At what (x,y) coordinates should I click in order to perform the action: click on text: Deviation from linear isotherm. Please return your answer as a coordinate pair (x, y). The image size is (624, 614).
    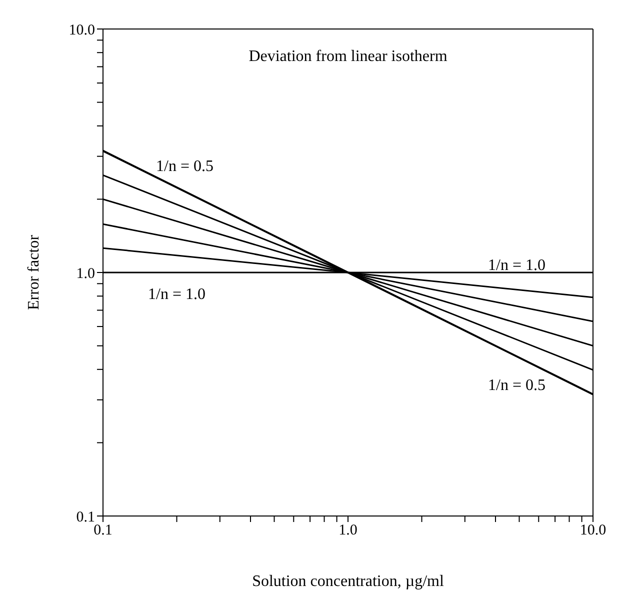
    Looking at the image, I should click on (348, 57).